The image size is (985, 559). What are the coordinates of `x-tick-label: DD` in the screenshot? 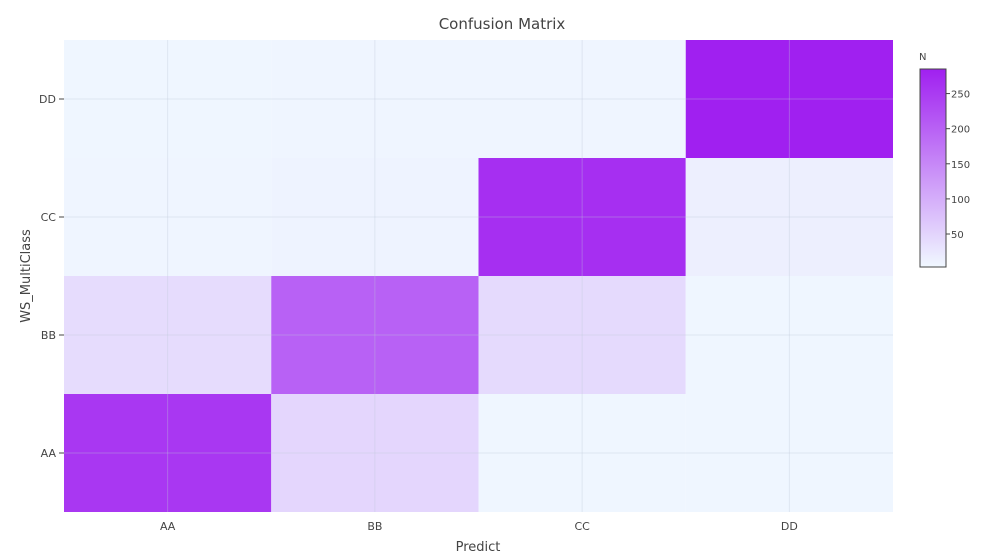 It's located at (789, 526).